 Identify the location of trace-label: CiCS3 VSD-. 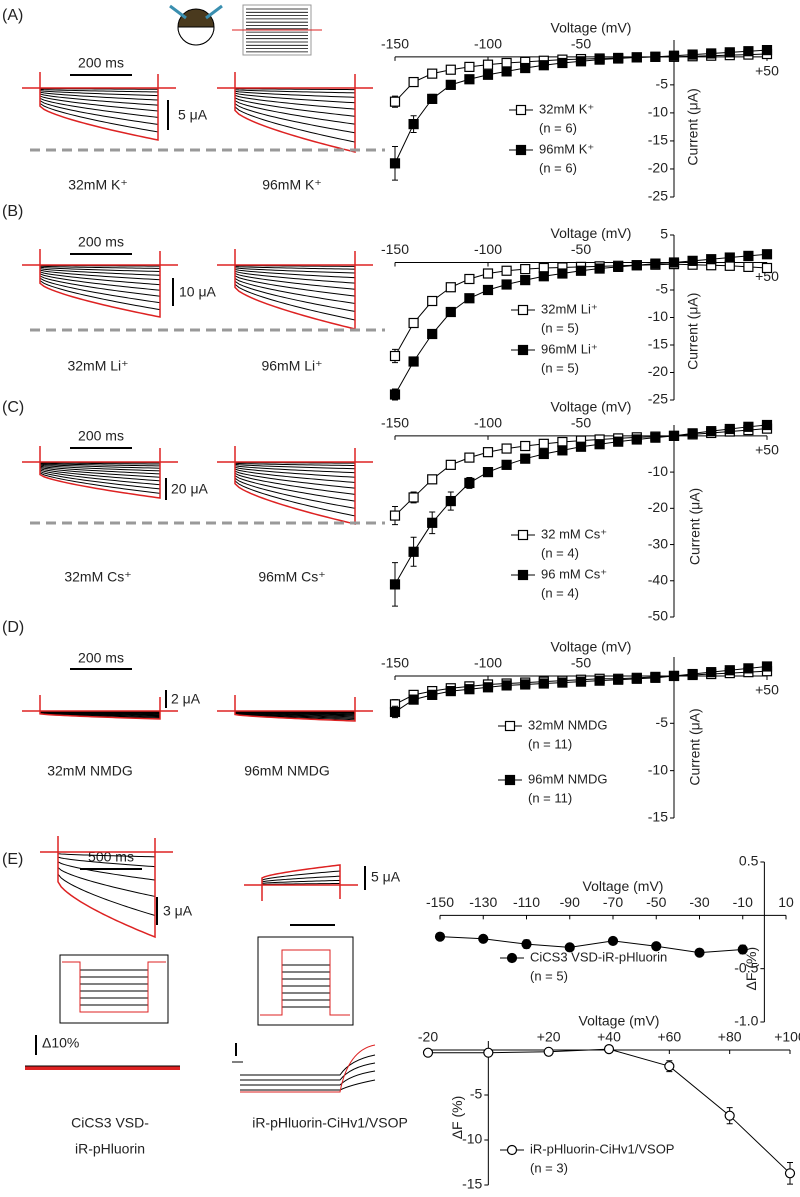
(110, 1123).